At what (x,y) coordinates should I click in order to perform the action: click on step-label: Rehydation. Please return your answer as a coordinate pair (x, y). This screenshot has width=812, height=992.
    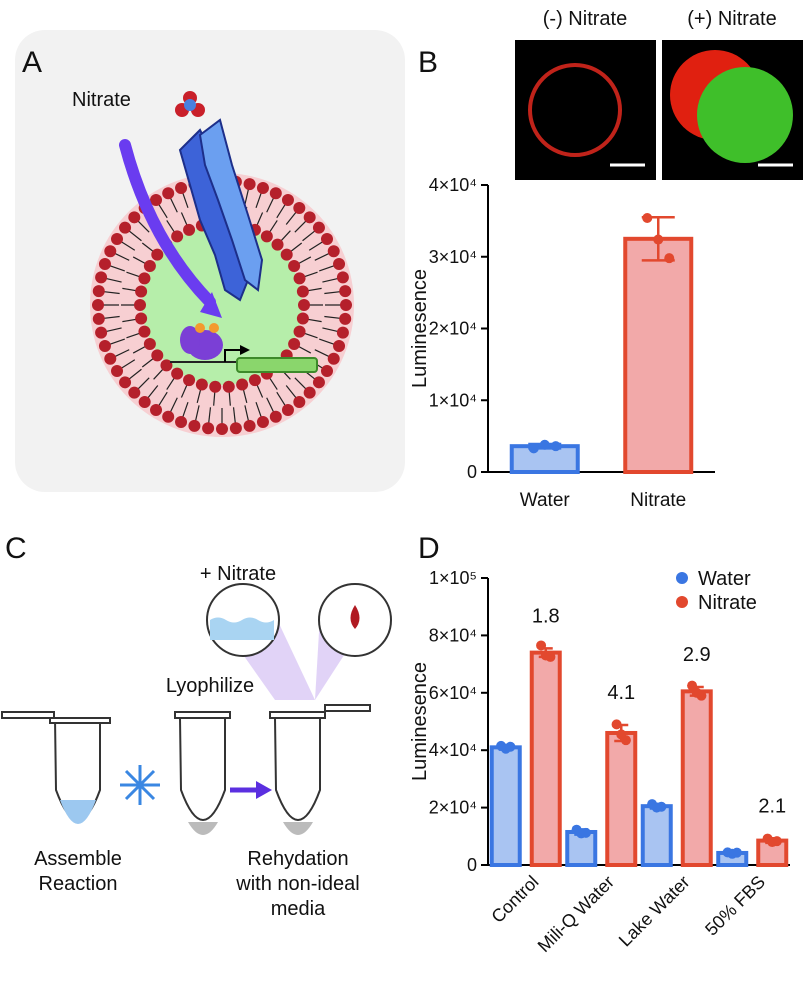
    Looking at the image, I should click on (297, 859).